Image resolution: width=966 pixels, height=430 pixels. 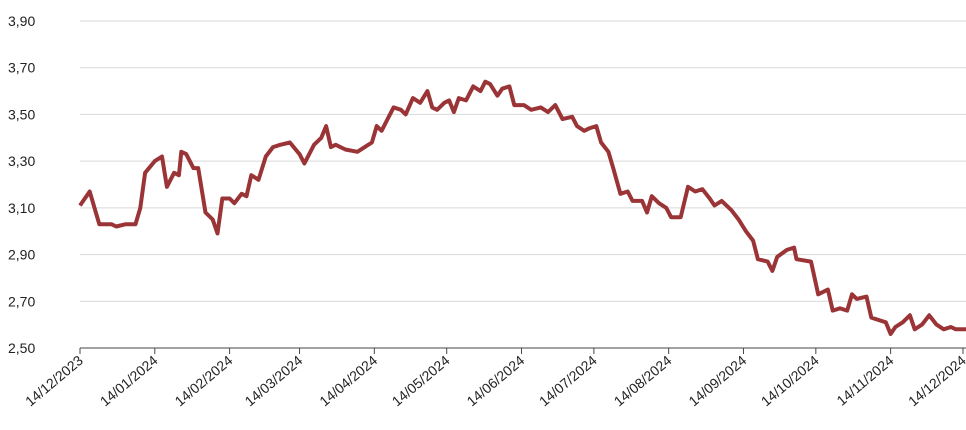 What do you see at coordinates (643, 380) in the screenshot?
I see `x-tick-label: 14/08/2024` at bounding box center [643, 380].